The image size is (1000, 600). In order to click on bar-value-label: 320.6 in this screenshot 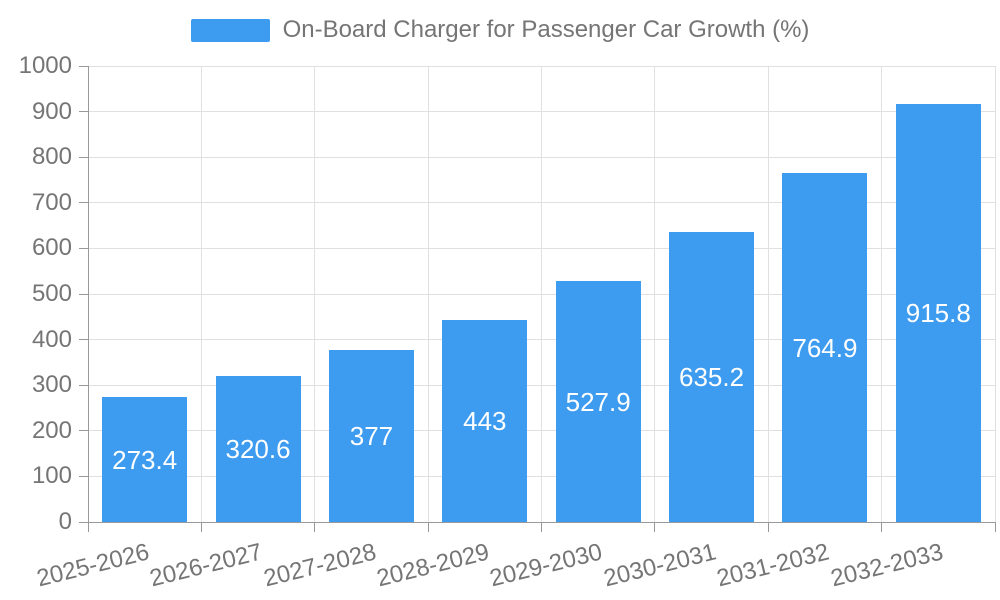, I will do `click(258, 448)`.